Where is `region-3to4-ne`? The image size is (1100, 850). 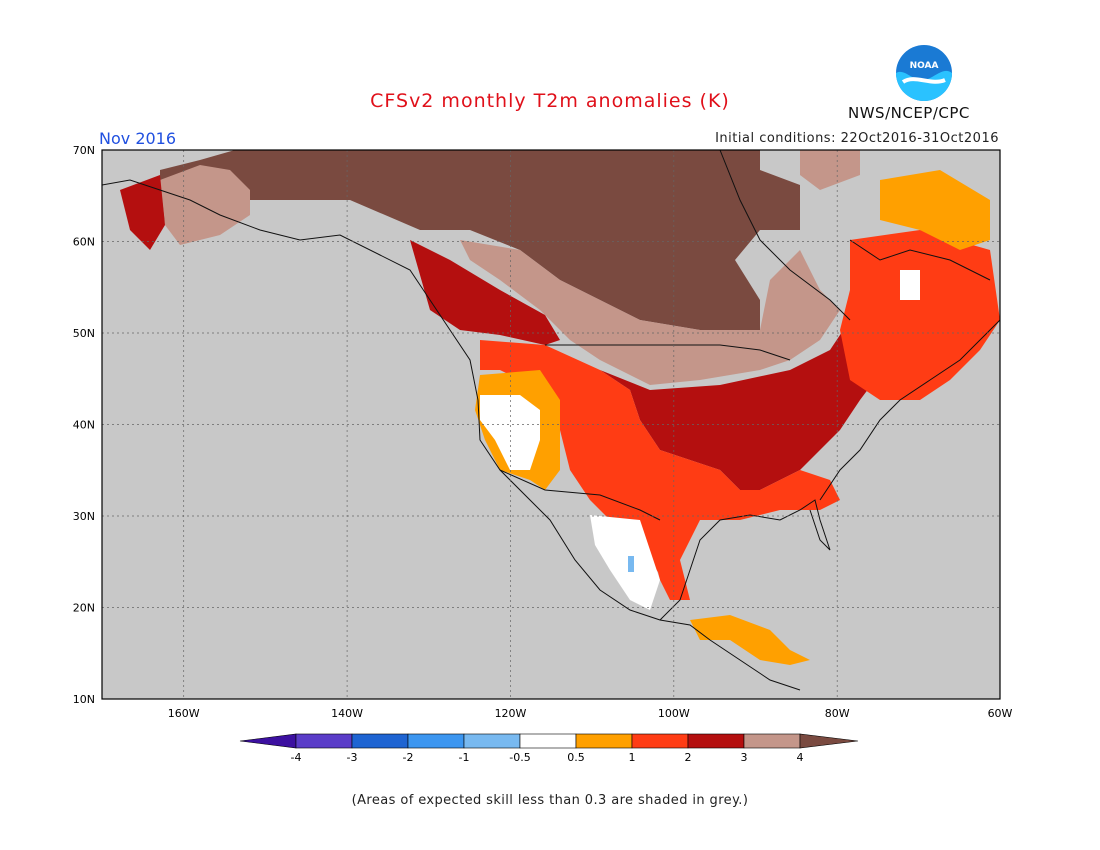
region-3to4-ne is located at coordinates (830, 170).